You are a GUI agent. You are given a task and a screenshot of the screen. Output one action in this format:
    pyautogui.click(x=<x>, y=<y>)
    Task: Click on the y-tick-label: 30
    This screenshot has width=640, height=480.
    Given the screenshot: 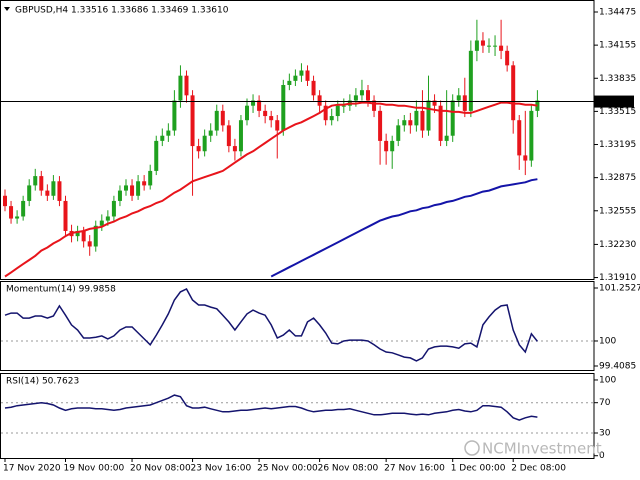 What is the action you would take?
    pyautogui.click(x=605, y=434)
    